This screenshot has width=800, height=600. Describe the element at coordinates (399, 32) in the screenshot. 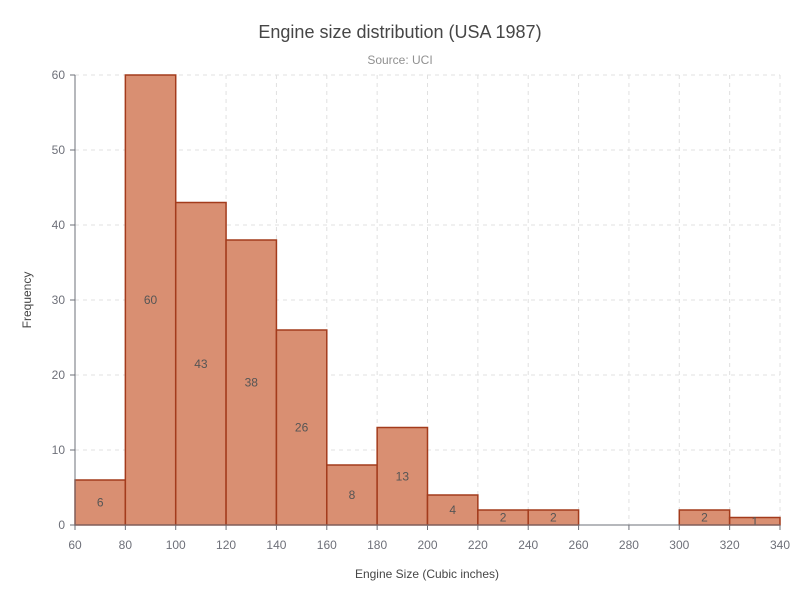

I see `chart-title: Engine size distribution (USA 1987)` at that location.